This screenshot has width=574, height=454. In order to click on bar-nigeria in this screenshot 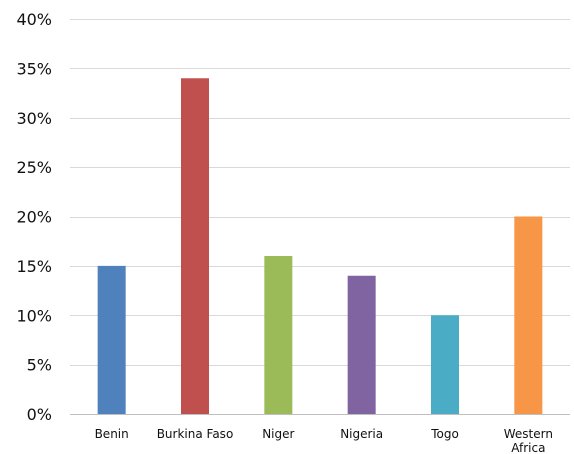, I will do `click(361, 344)`.